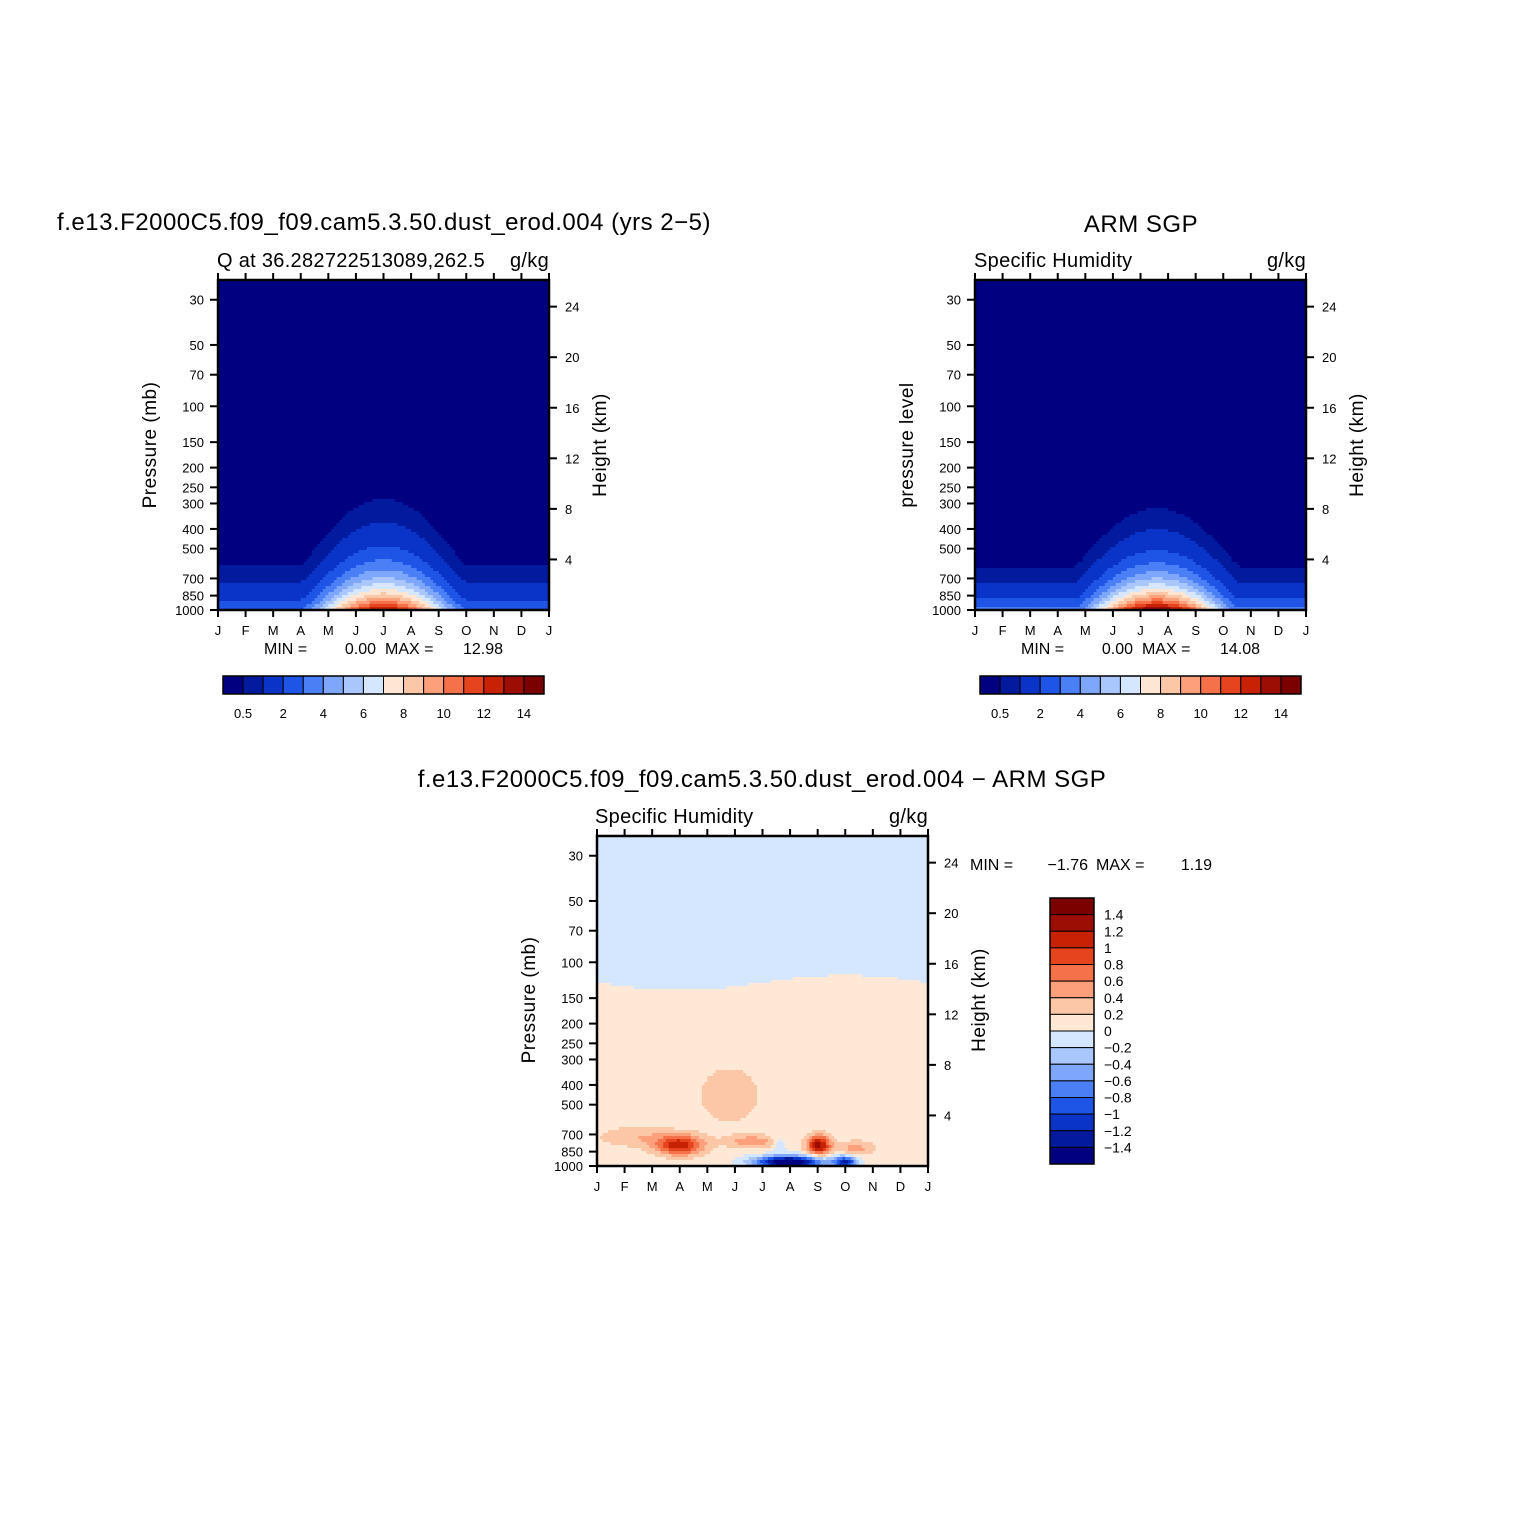 The height and width of the screenshot is (1524, 1524). Describe the element at coordinates (1108, 948) in the screenshot. I see `diff-colorbar-label: 1` at that location.